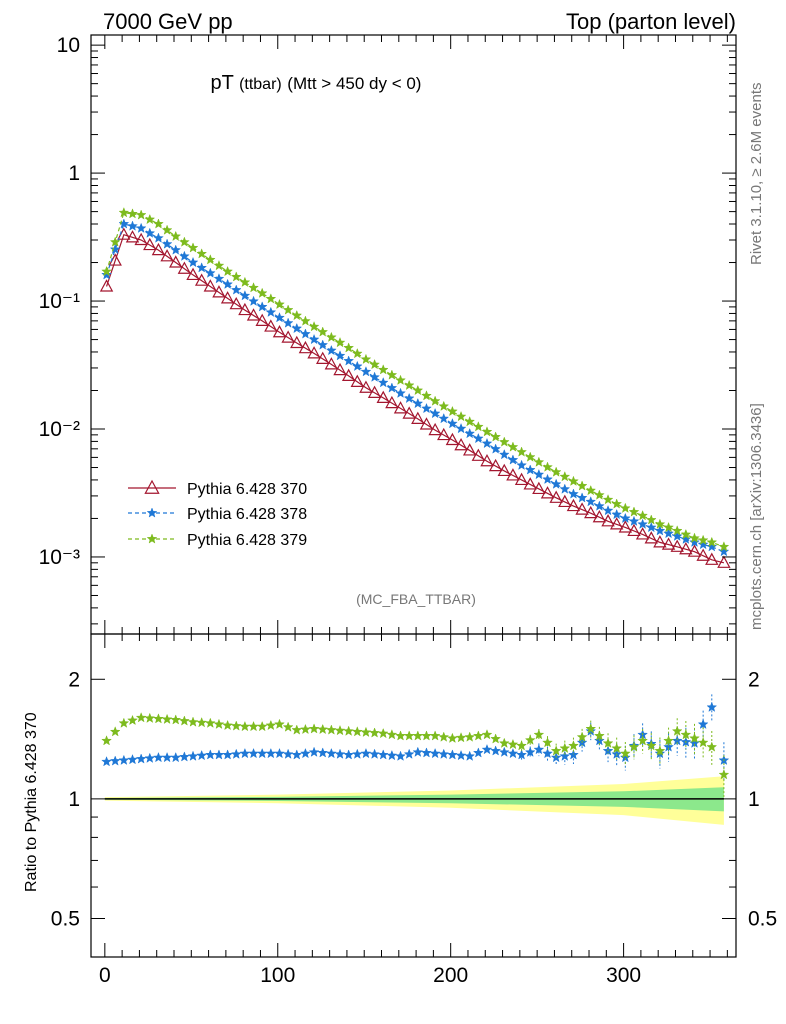 The width and height of the screenshot is (786, 1024). Describe the element at coordinates (59, 557) in the screenshot. I see `y-tick-label: 10⁻³` at that location.